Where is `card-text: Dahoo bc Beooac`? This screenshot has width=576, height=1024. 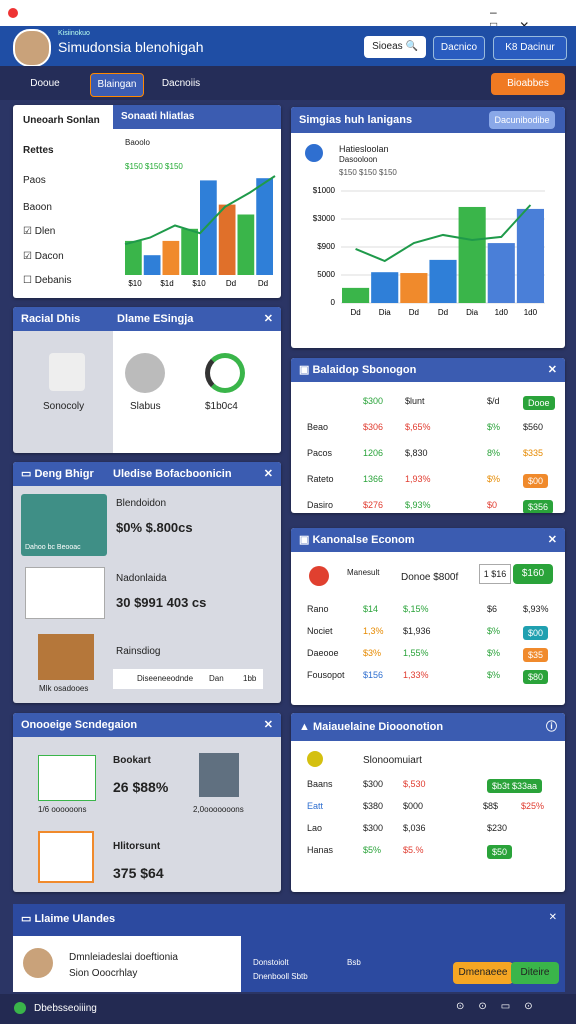
card-text: Dahoo bc Beooac is located at coordinates (53, 547).